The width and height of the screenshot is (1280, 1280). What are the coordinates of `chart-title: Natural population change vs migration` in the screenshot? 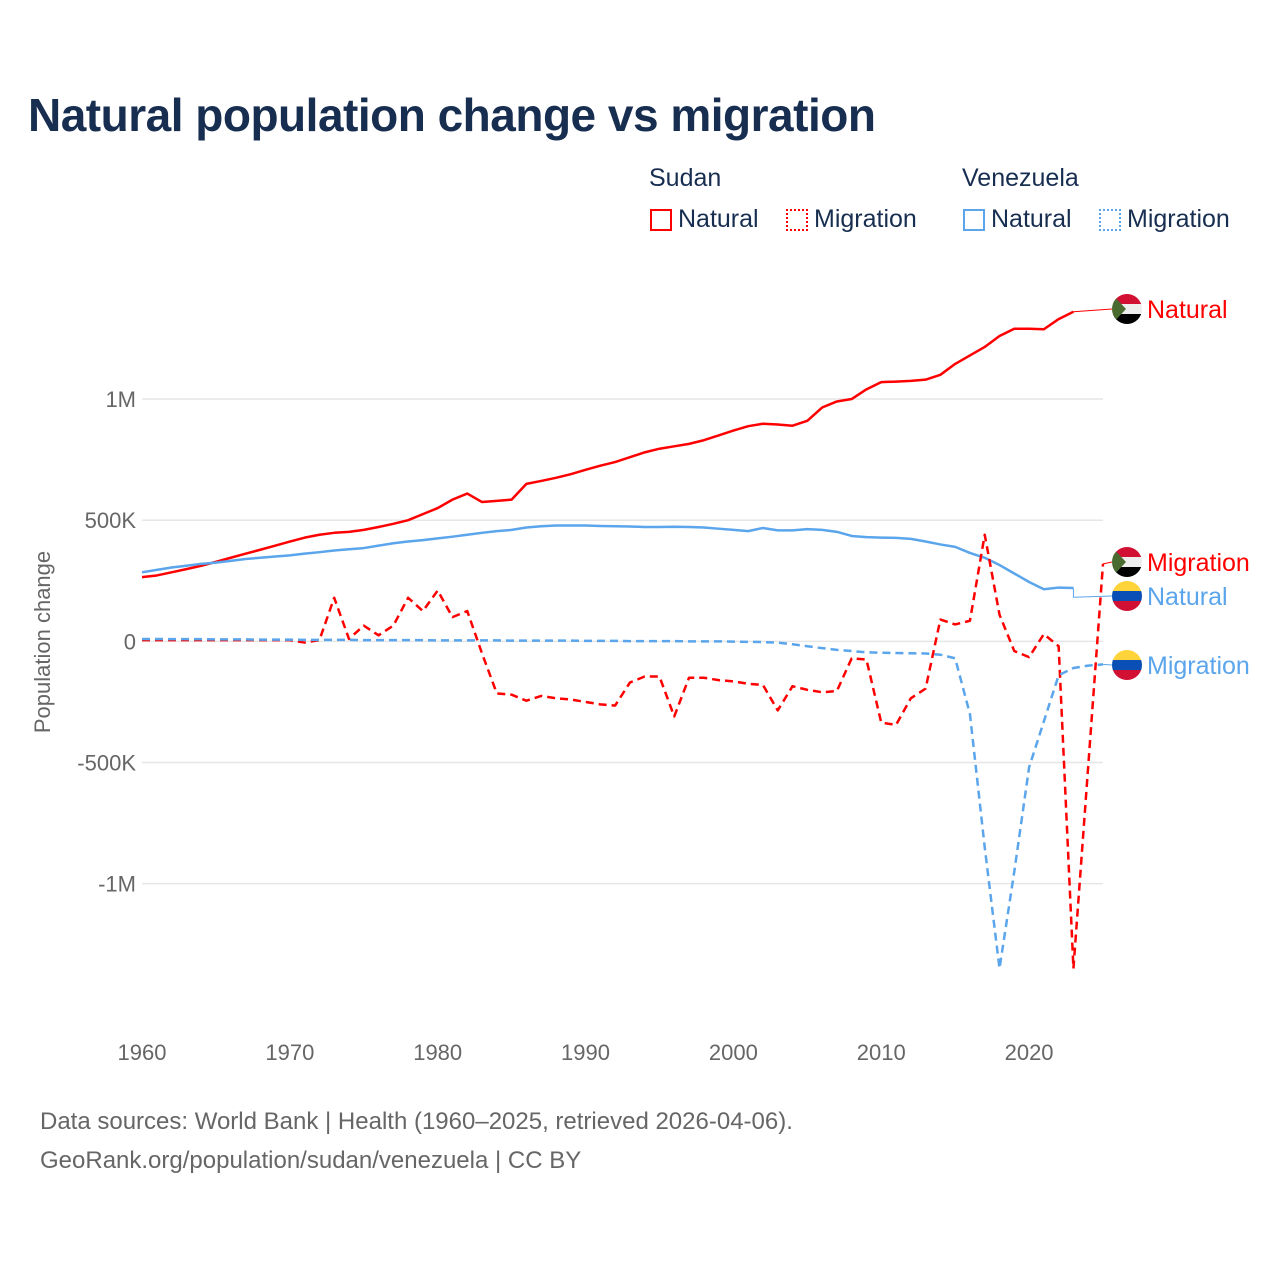 It's located at (452, 115).